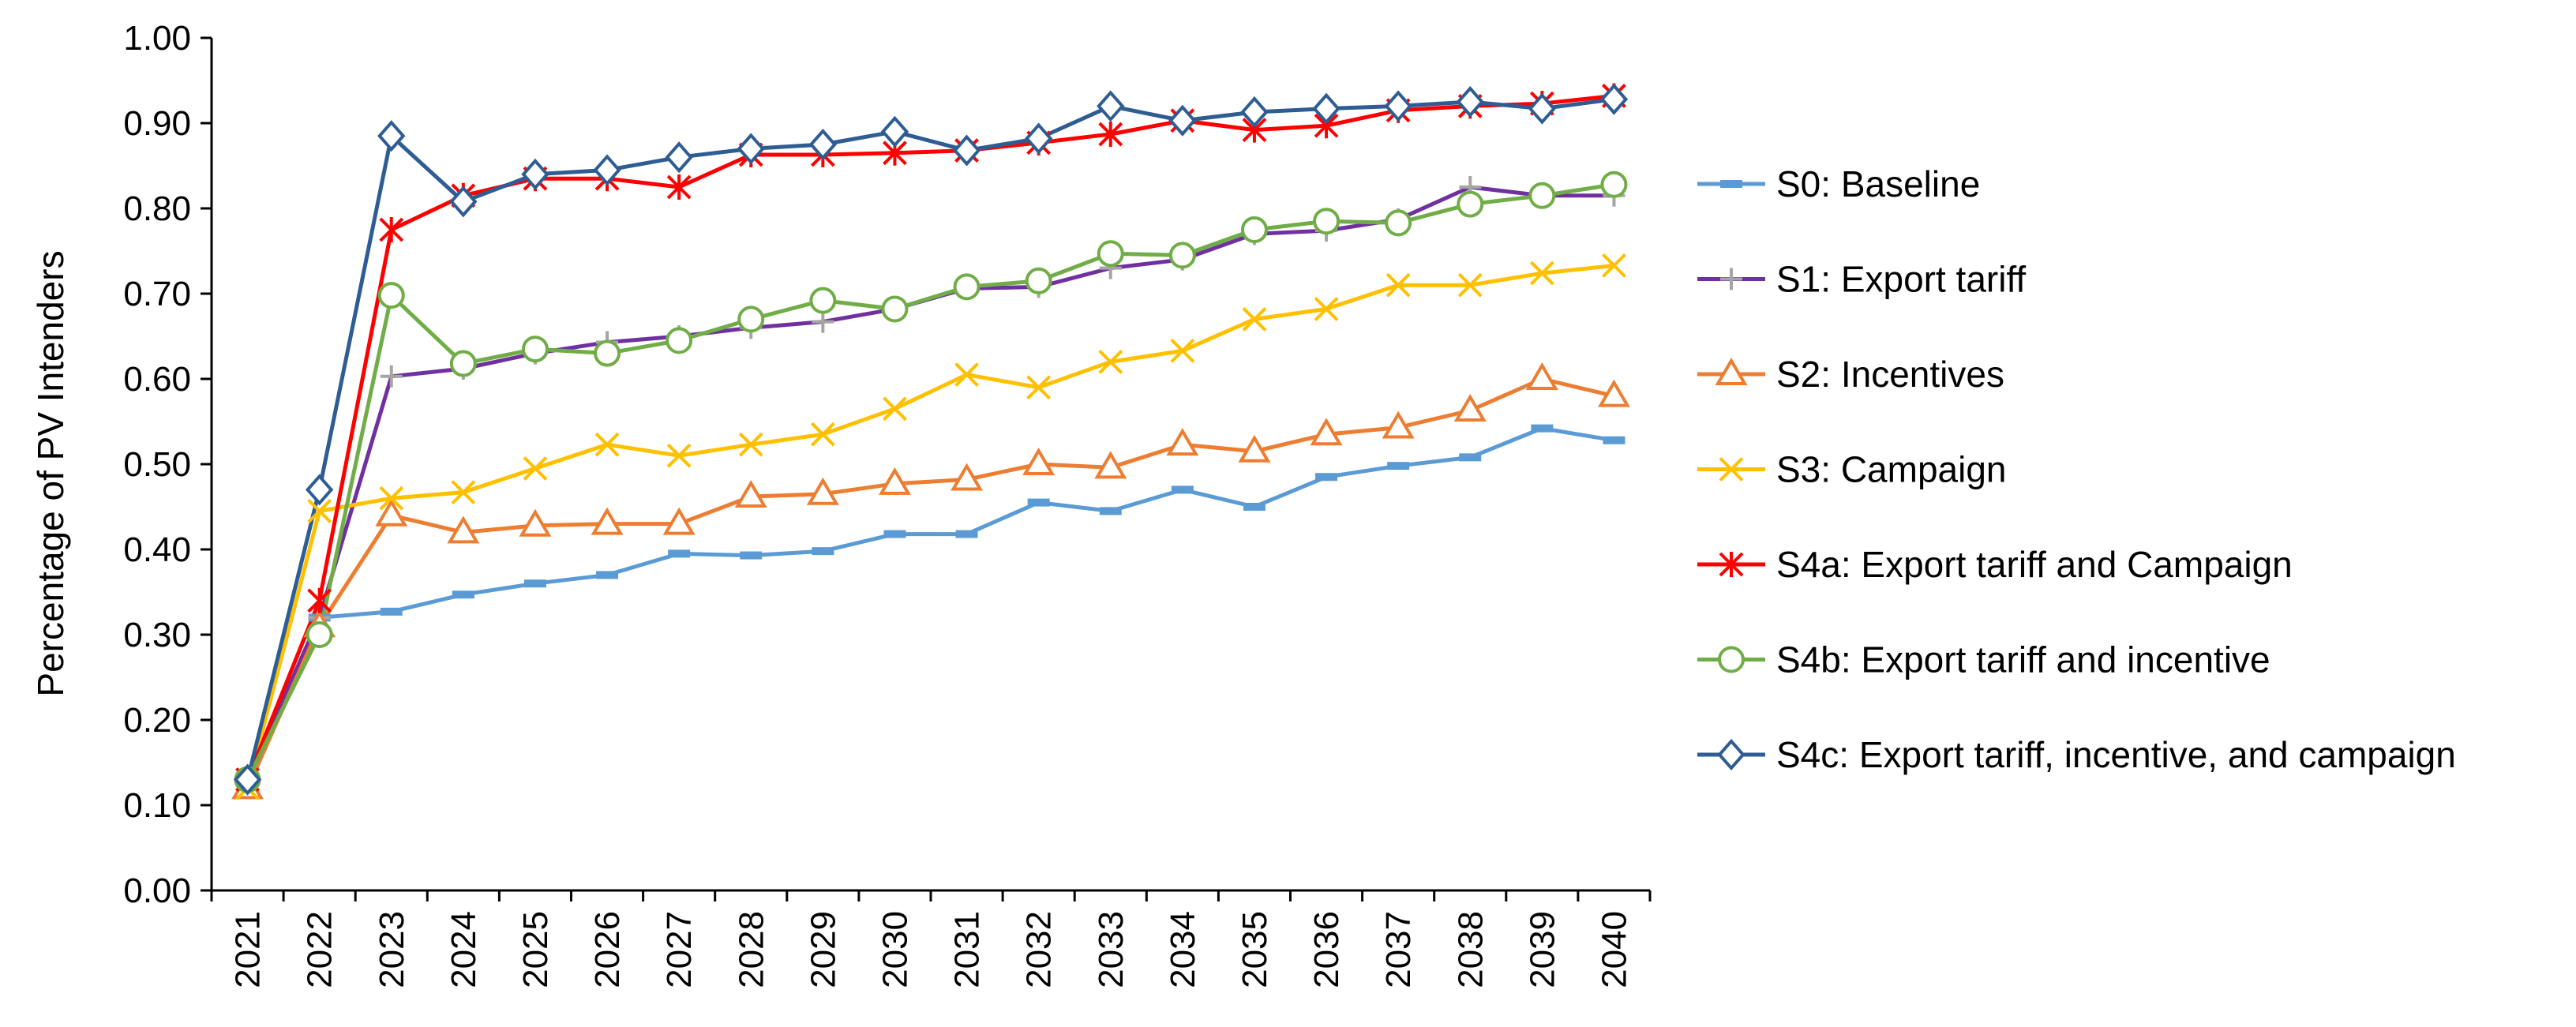 The width and height of the screenshot is (2576, 1027). Describe the element at coordinates (1398, 285) in the screenshot. I see `data-point-s3-2037` at that location.